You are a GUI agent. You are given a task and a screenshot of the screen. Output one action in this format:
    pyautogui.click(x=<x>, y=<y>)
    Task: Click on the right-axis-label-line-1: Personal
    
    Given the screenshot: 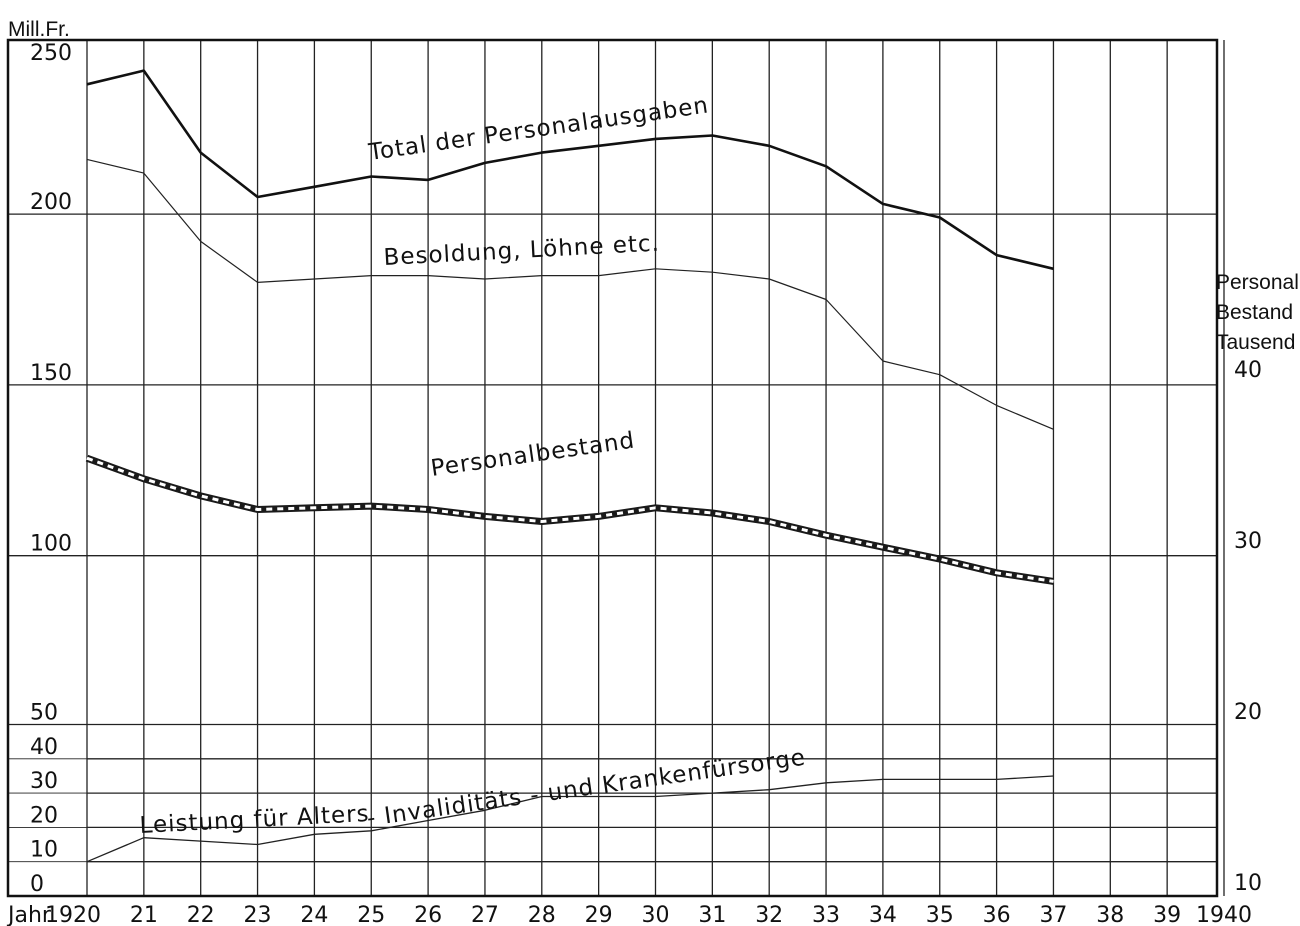 What is the action you would take?
    pyautogui.click(x=1257, y=282)
    